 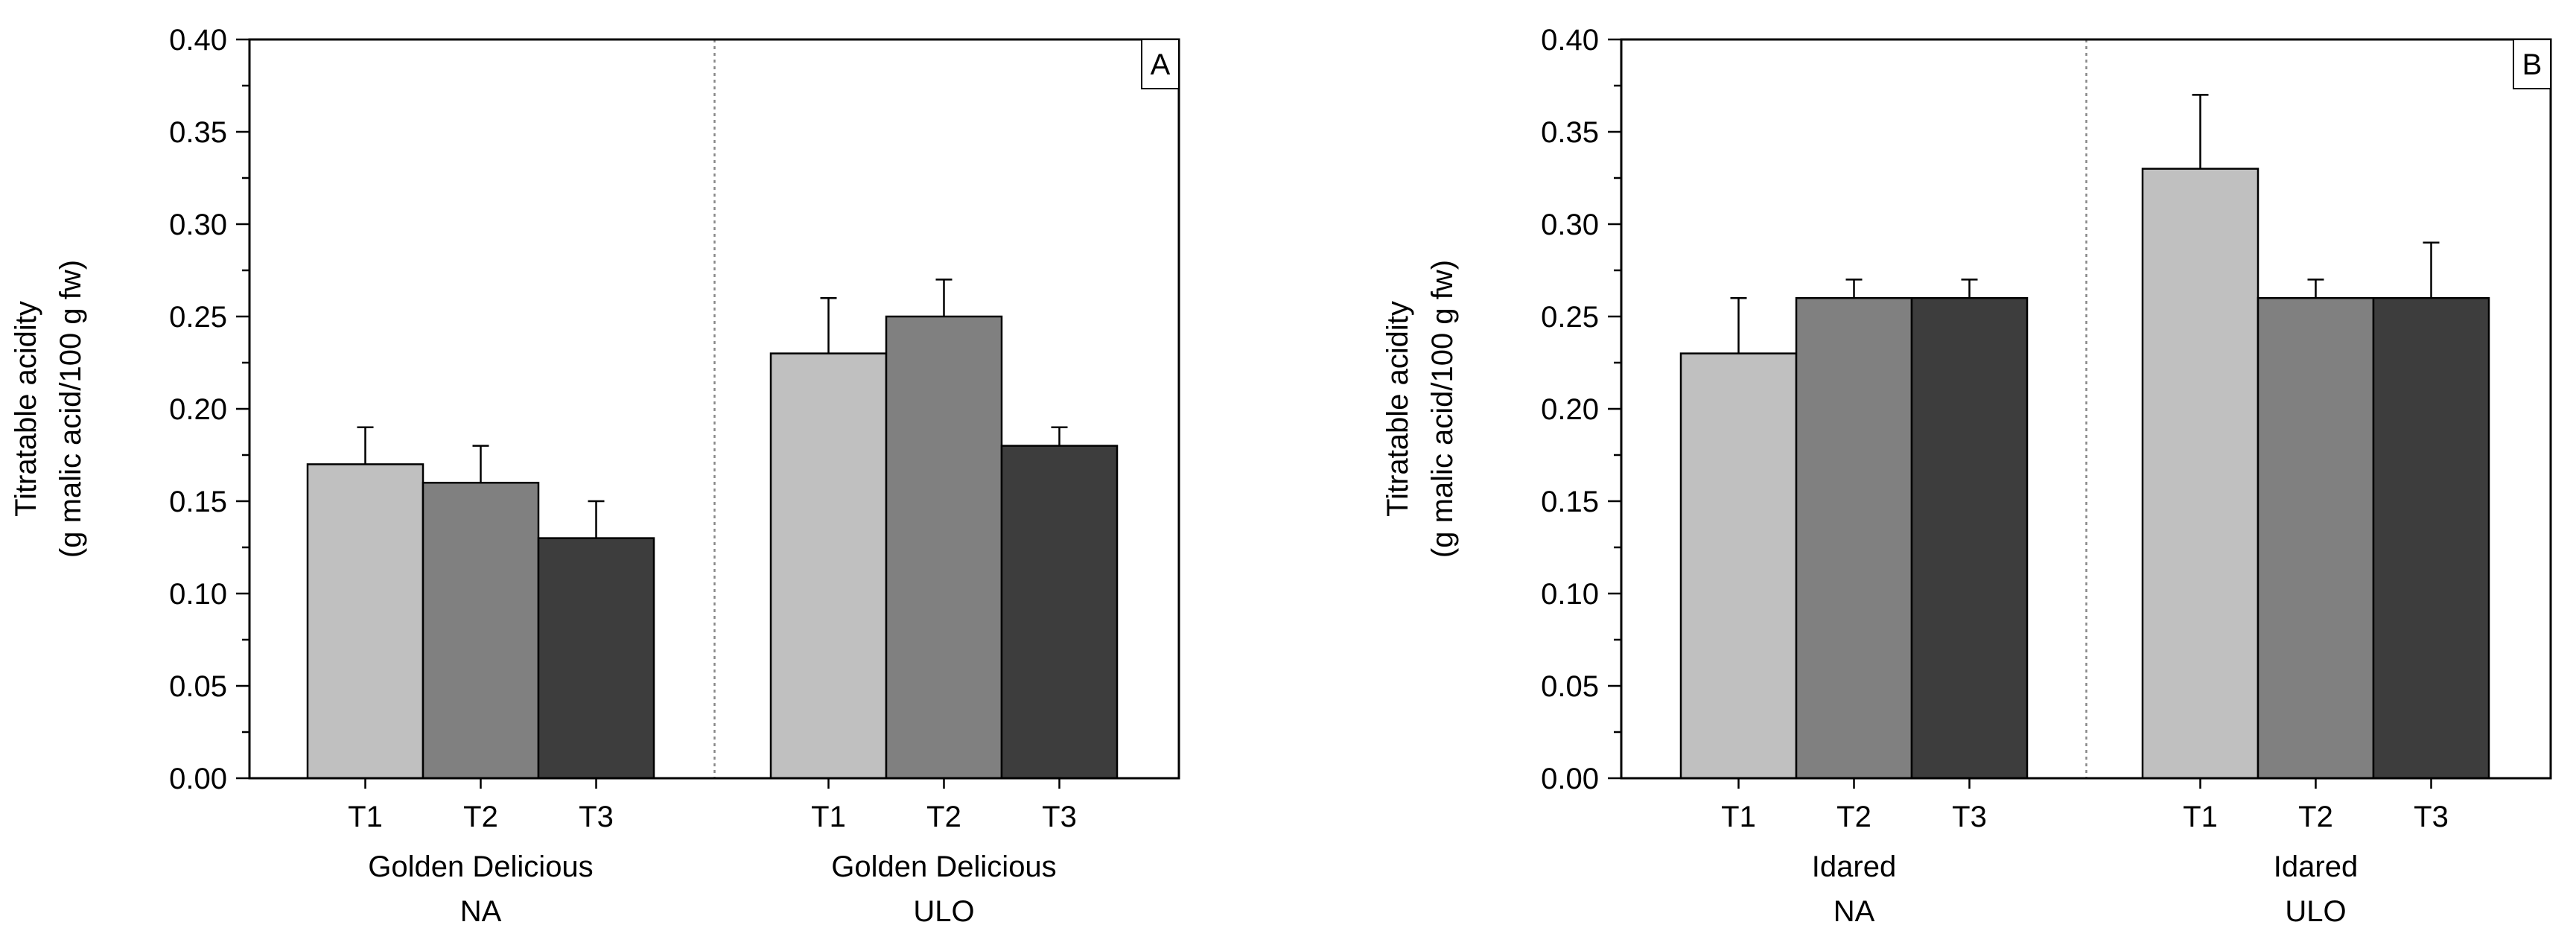 I want to click on panel-label: A, so click(x=1161, y=64).